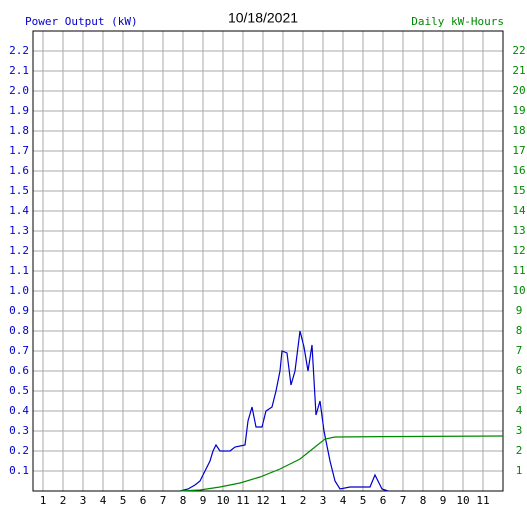  Describe the element at coordinates (19, 390) in the screenshot. I see `y-tick-label: 0.5` at that location.